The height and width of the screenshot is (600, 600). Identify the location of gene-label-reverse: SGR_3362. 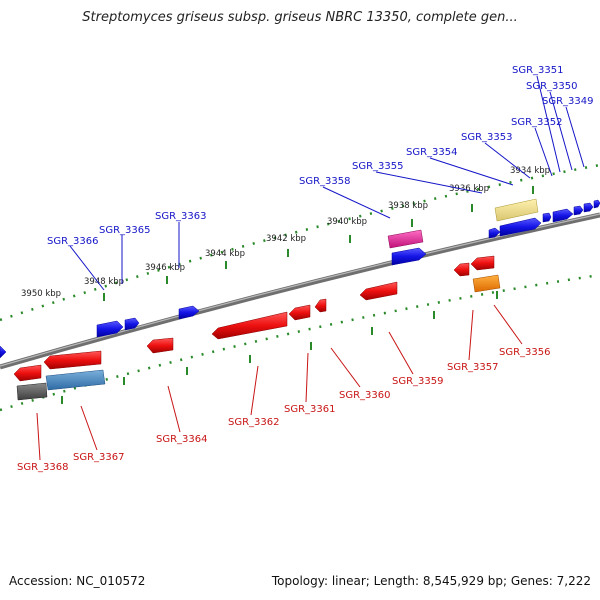
(254, 422).